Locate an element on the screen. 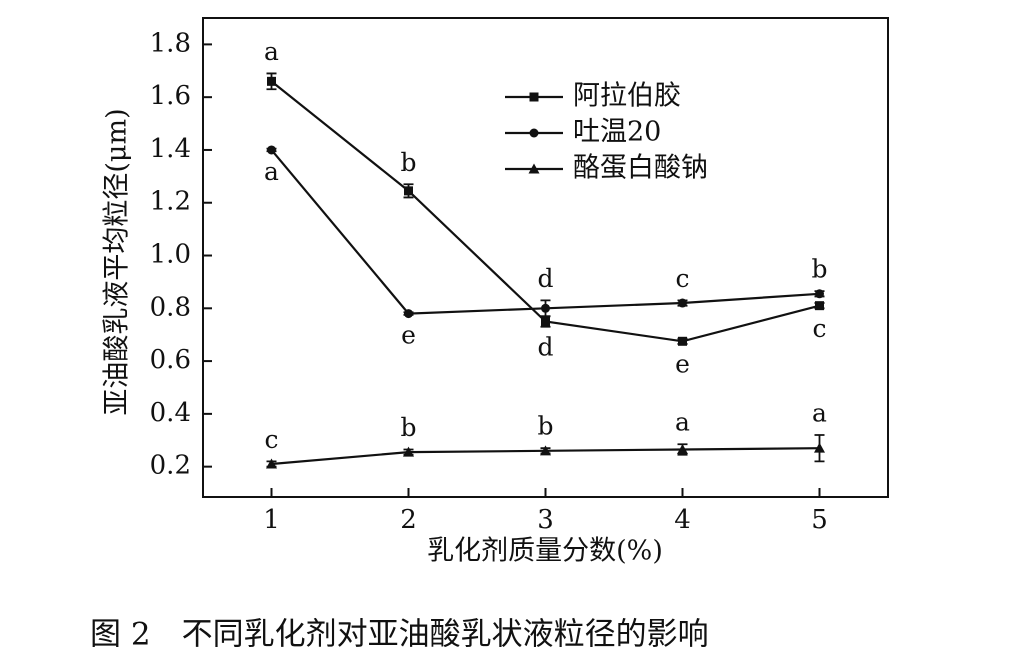 The height and width of the screenshot is (670, 1024). y-tick-label: 0.4 is located at coordinates (170, 413).